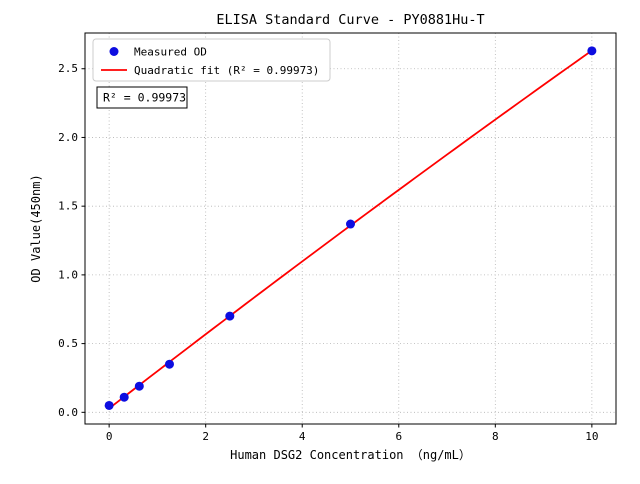 This screenshot has height=484, width=640. What do you see at coordinates (36, 228) in the screenshot?
I see `y-axis-label: OD Value(450nm)` at bounding box center [36, 228].